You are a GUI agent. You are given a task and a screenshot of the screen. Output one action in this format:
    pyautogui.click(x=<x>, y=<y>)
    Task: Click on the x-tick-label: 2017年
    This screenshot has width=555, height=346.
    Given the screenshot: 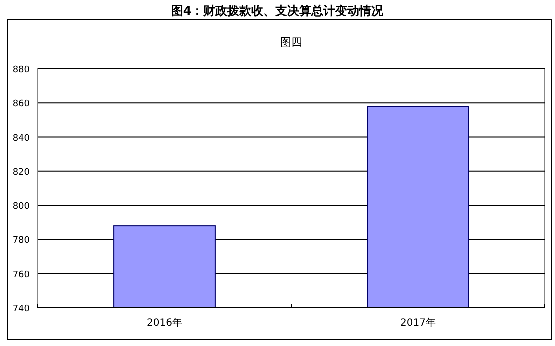 What is the action you would take?
    pyautogui.click(x=418, y=323)
    